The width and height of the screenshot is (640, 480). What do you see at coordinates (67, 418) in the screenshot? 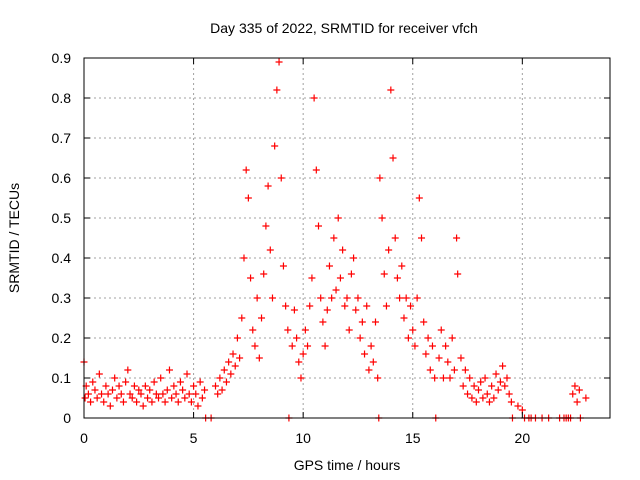
I see `y-tick-label: 0` at bounding box center [67, 418].